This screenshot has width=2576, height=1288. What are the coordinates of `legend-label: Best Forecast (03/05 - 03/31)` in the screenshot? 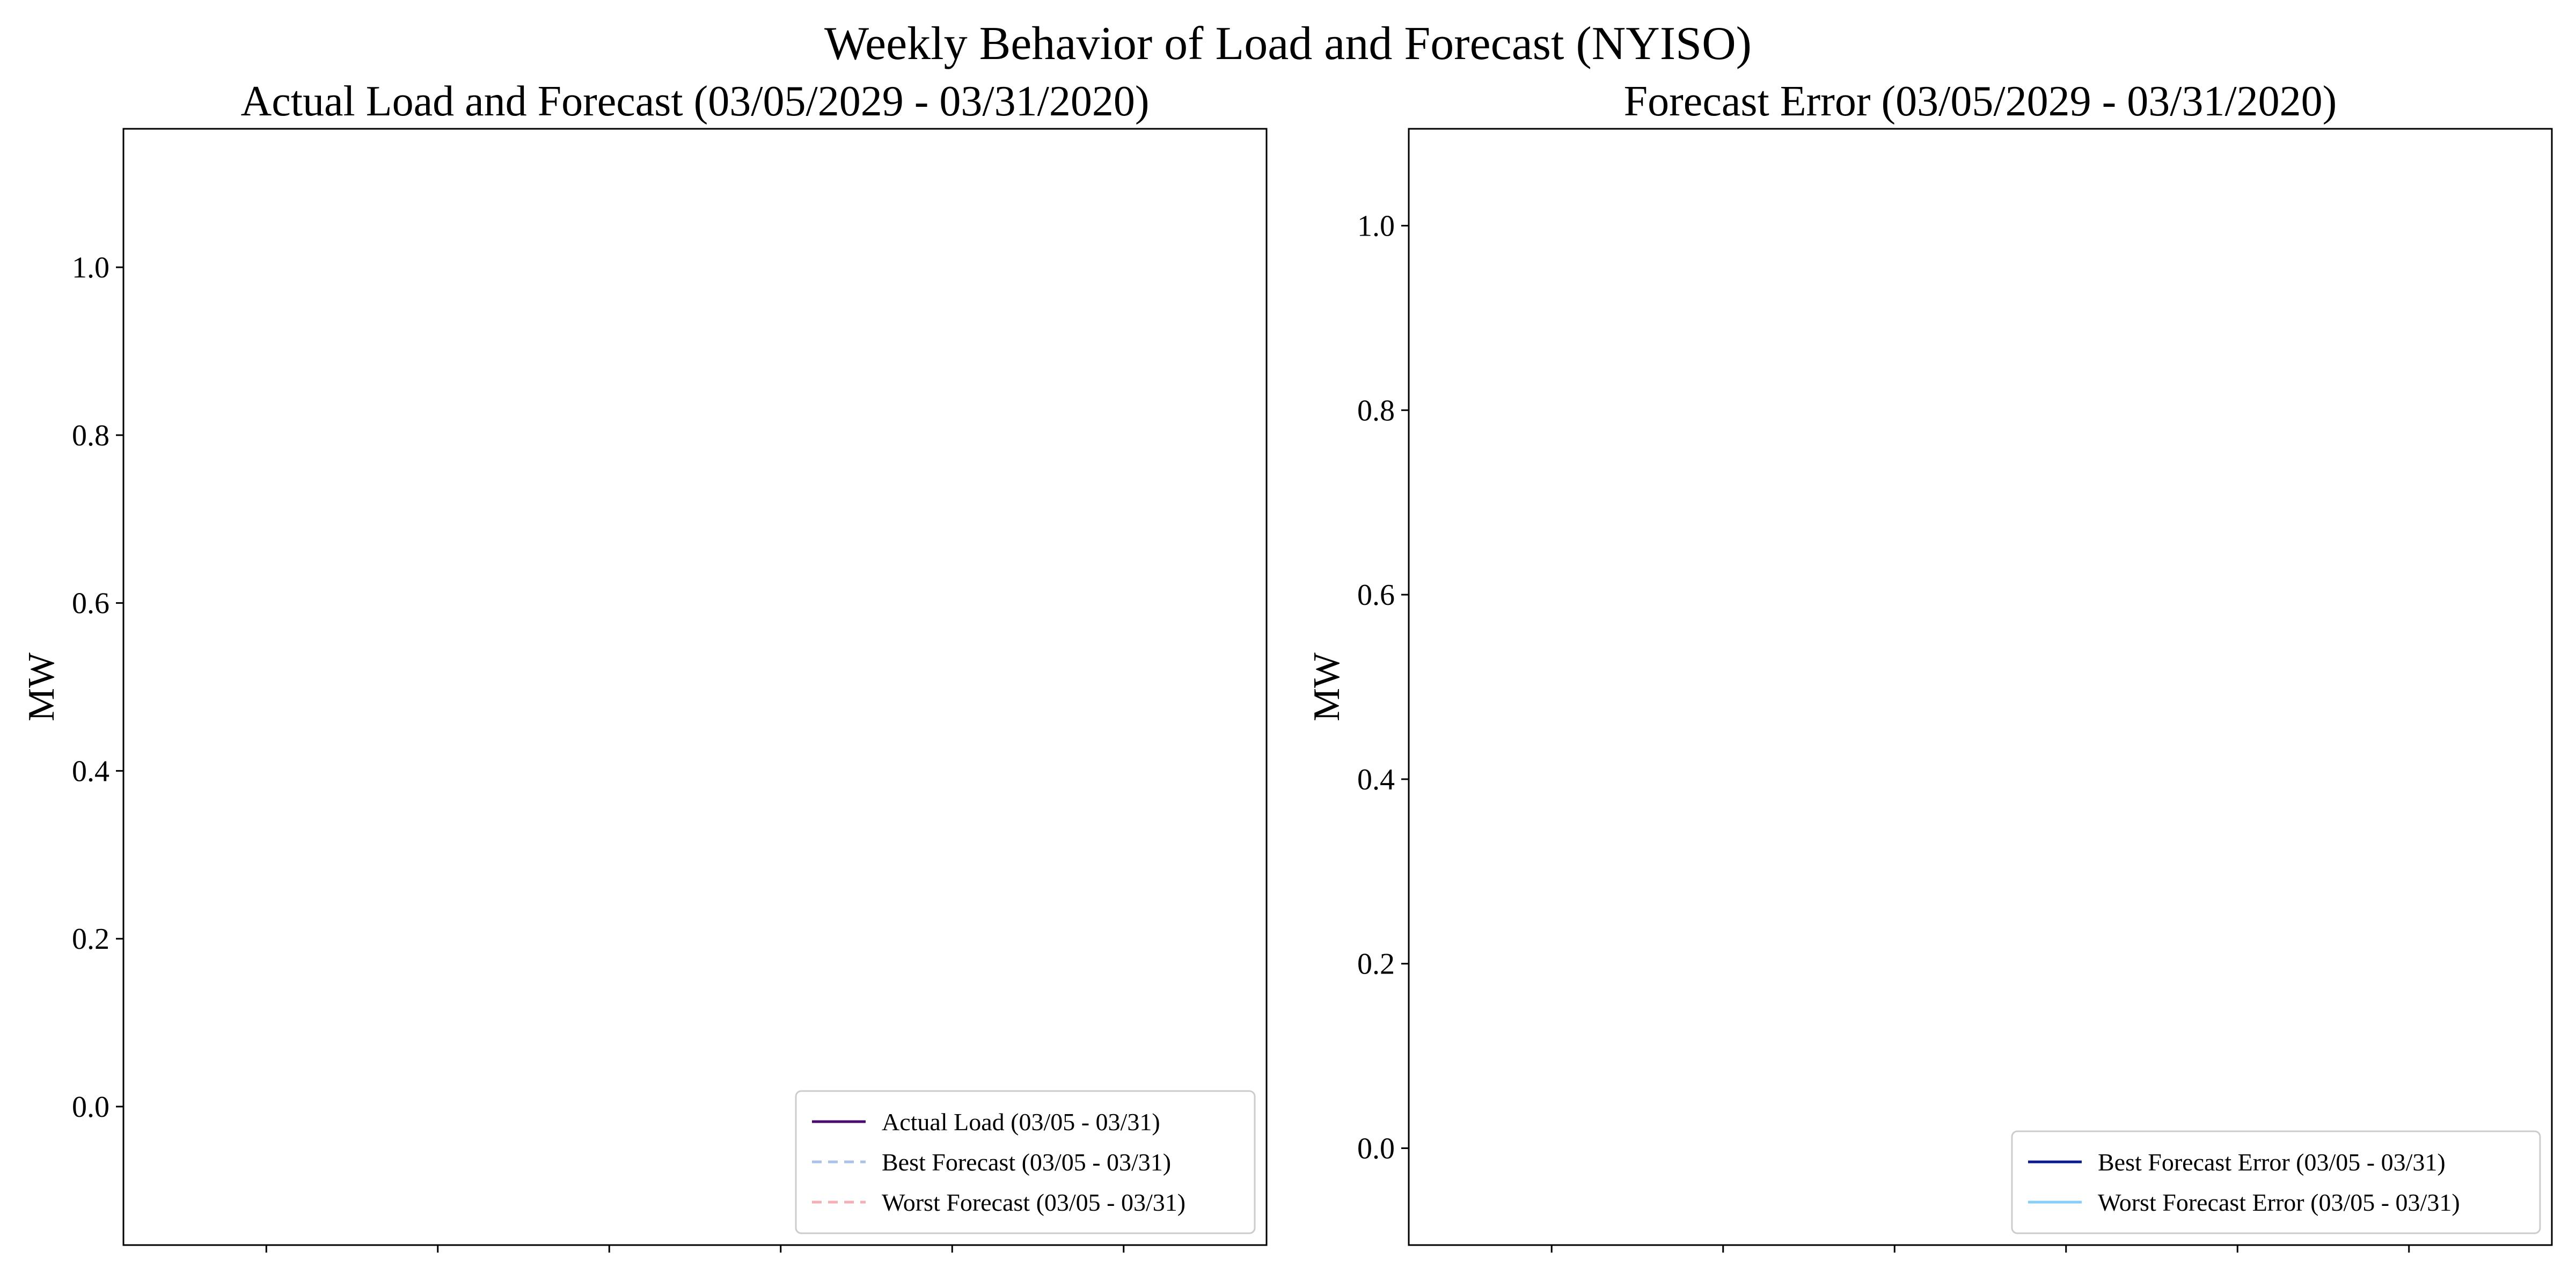 It's located at (1026, 1162).